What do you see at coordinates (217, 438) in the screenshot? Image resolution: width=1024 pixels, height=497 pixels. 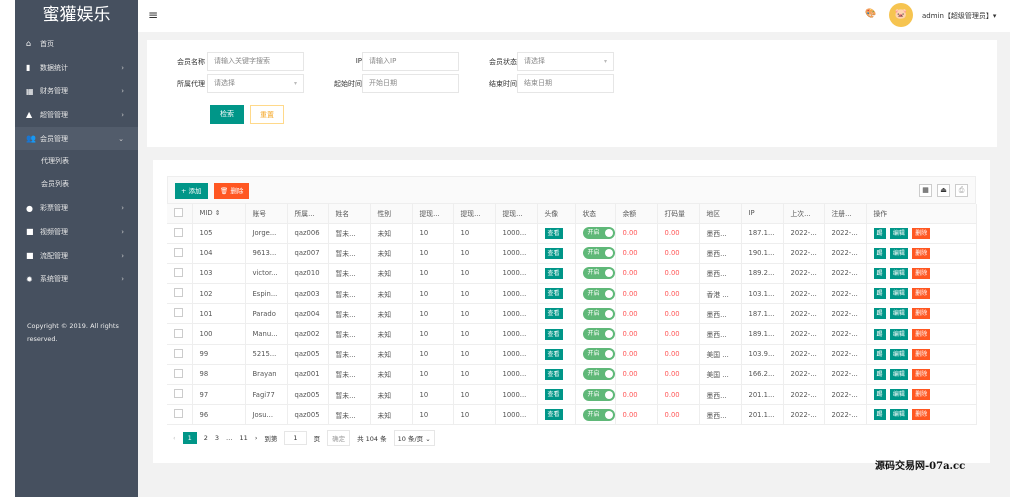 I see `page-3: 3` at bounding box center [217, 438].